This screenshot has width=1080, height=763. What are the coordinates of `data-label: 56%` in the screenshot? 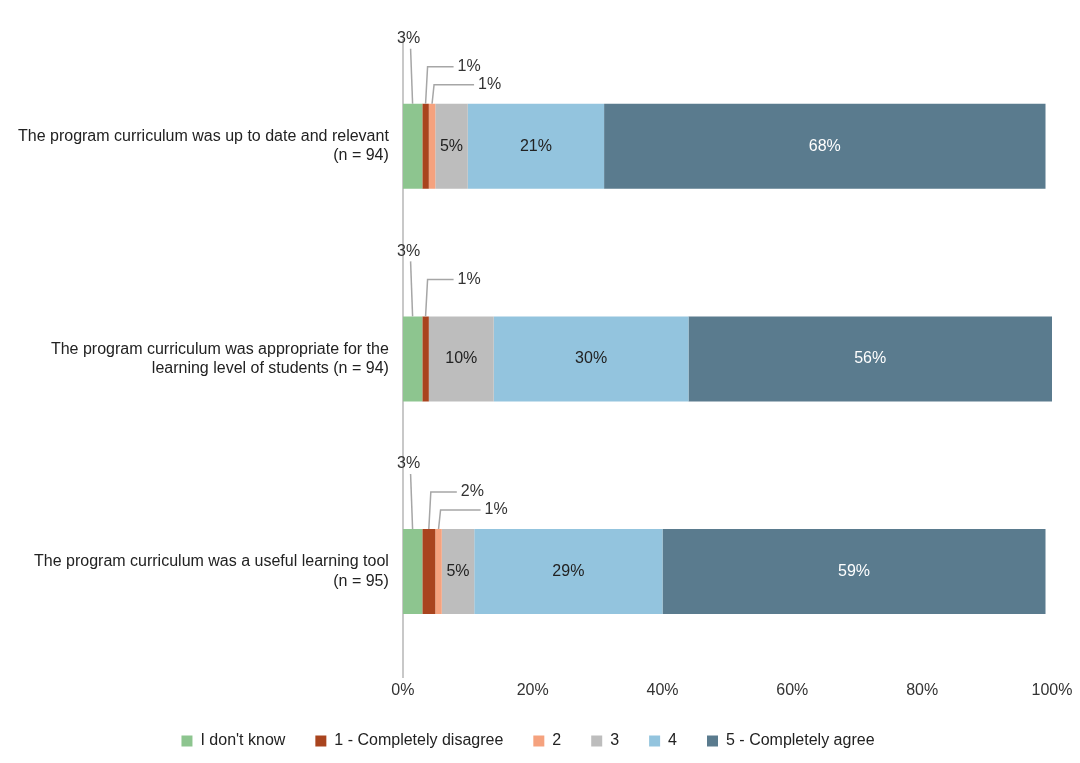 It's located at (870, 358).